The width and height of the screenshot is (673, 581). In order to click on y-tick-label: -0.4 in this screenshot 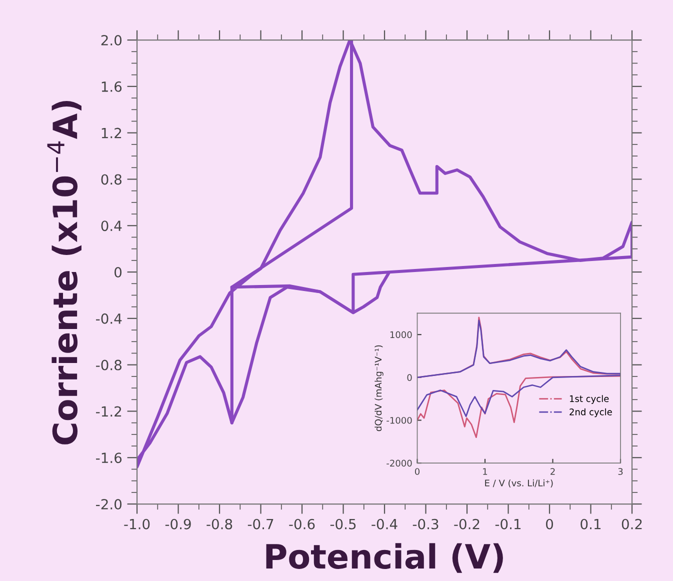, I will do `click(109, 318)`.